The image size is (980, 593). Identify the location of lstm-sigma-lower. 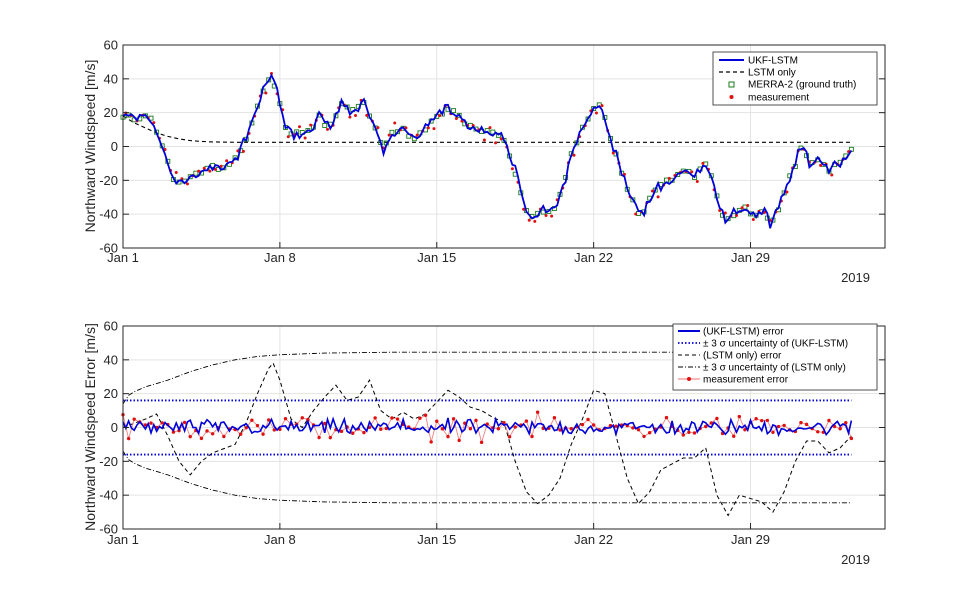
(487, 477).